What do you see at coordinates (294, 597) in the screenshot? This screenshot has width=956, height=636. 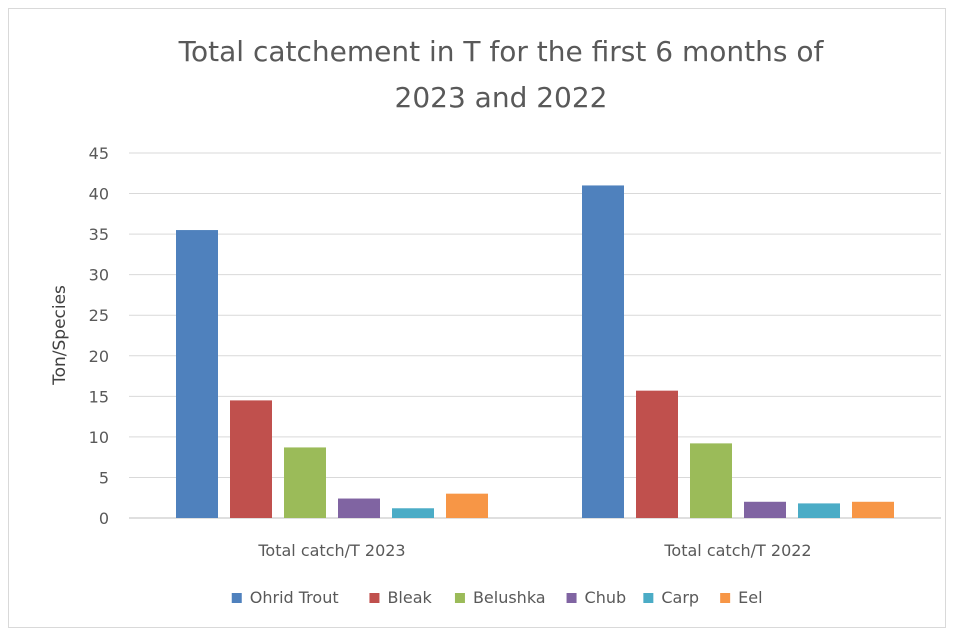 I see `legend-label: Ohrid Trout` at bounding box center [294, 597].